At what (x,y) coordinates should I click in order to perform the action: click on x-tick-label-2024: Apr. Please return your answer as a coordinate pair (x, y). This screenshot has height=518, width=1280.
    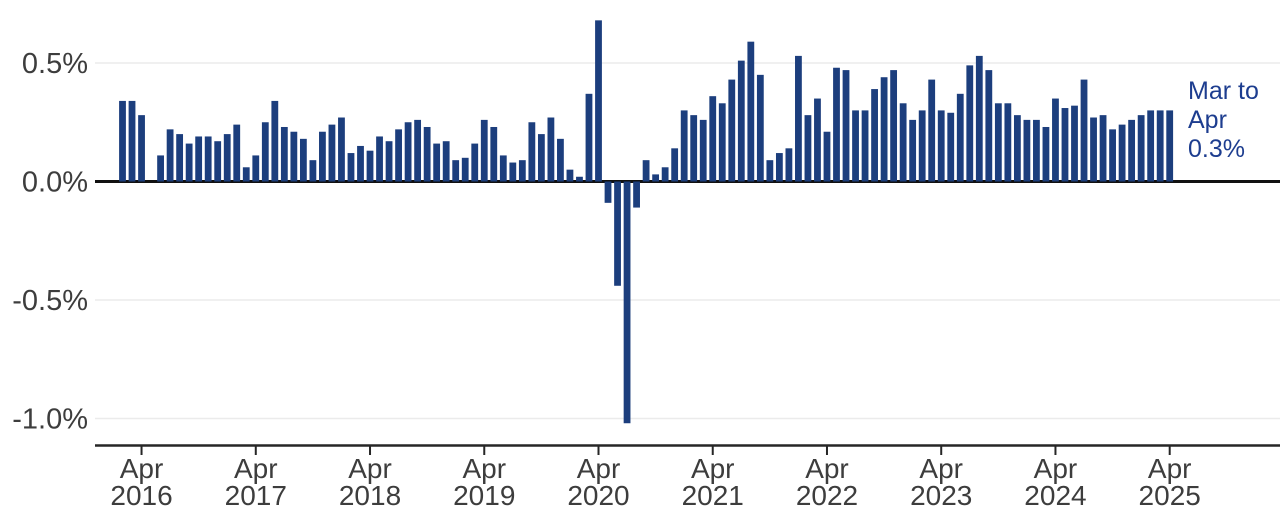
    Looking at the image, I should click on (1056, 468).